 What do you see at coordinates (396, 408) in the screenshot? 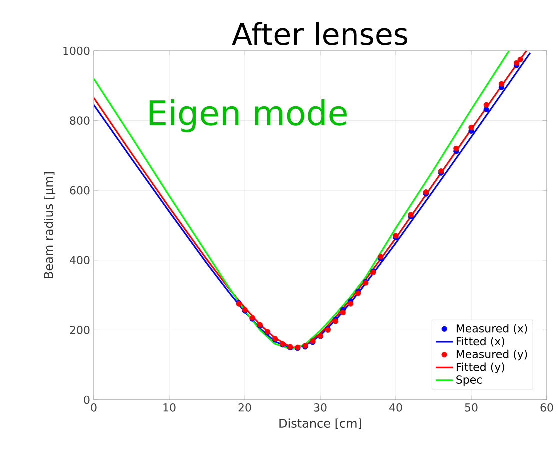
I see `x-tick-label: 40` at bounding box center [396, 408].